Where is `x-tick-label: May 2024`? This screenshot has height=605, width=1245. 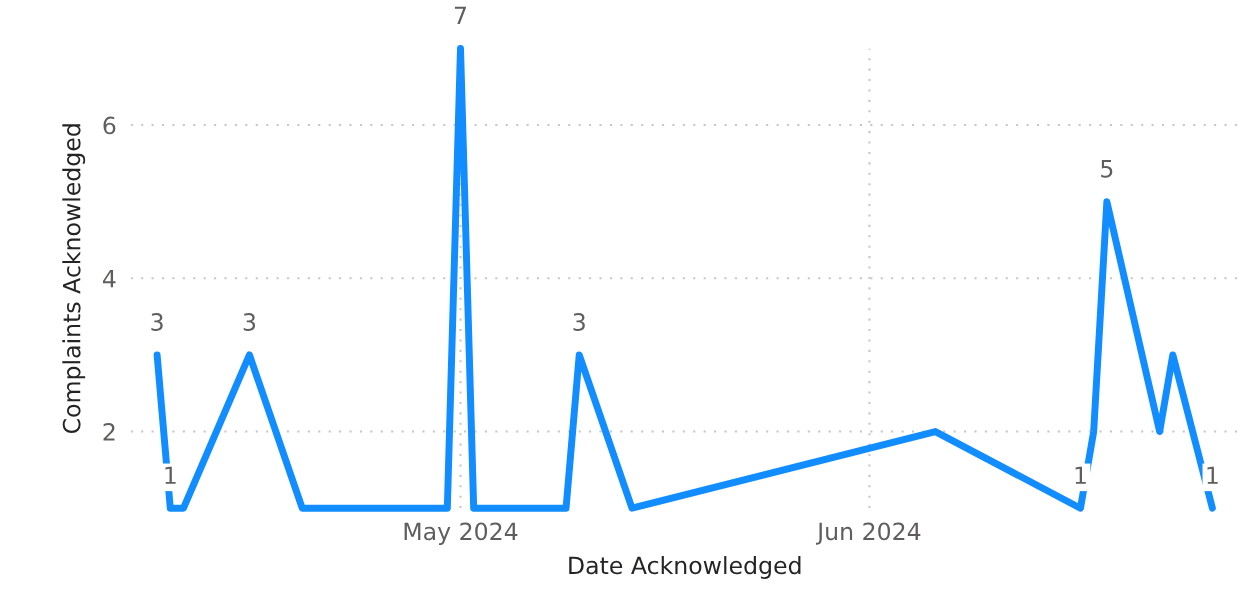 x-tick-label: May 2024 is located at coordinates (461, 533).